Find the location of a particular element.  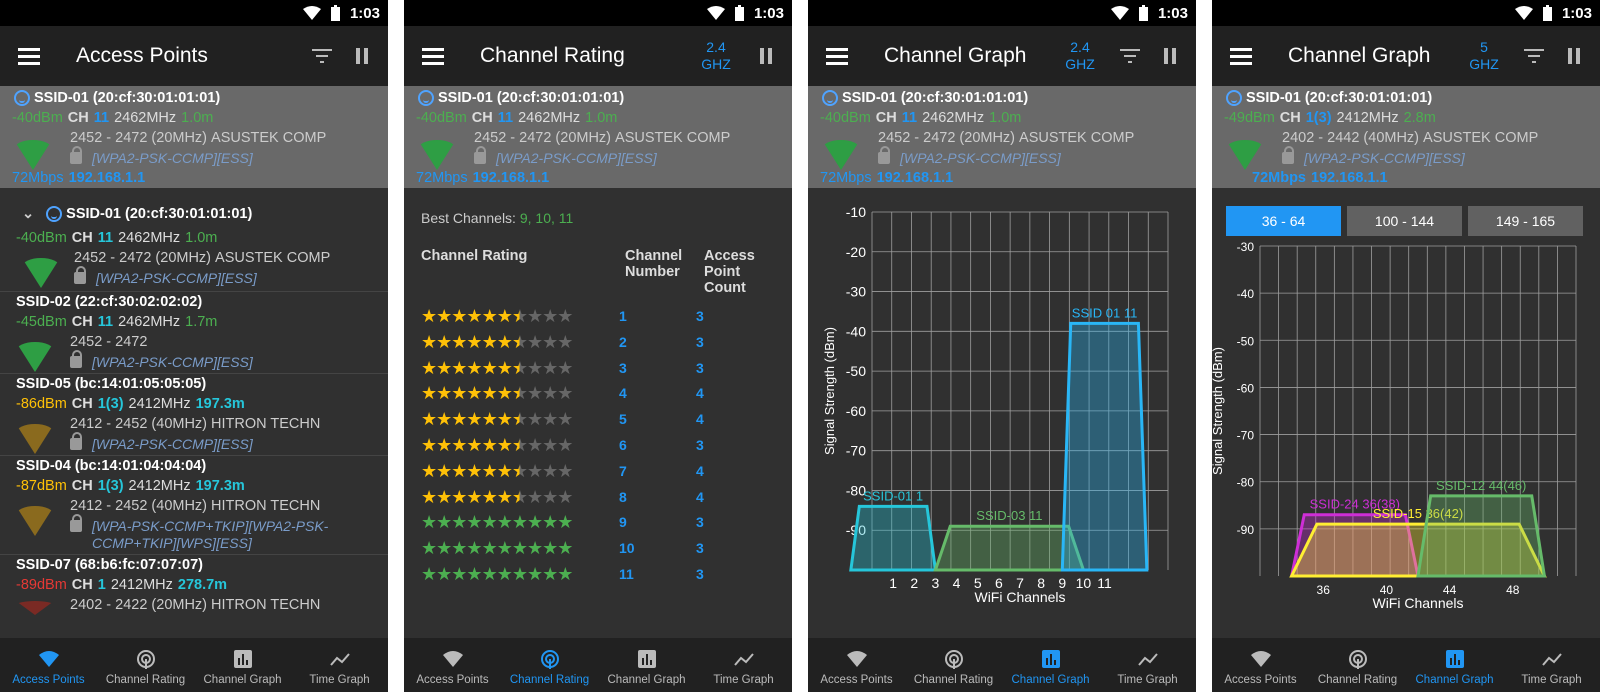

page-title: Channel Rating is located at coordinates (552, 55).